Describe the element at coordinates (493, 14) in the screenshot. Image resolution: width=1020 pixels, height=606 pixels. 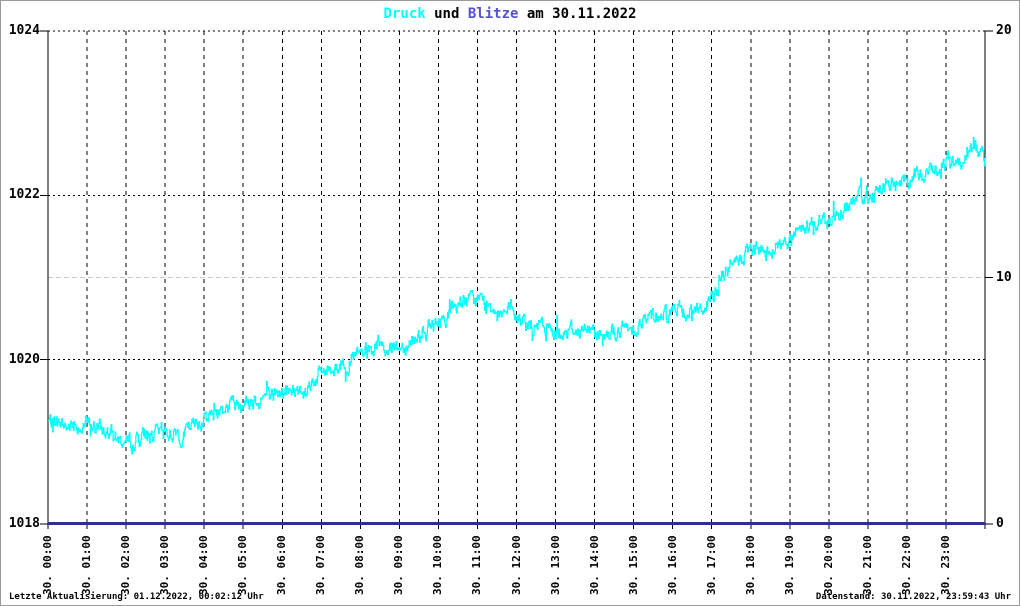
I see `title-blitze: Blitze` at that location.